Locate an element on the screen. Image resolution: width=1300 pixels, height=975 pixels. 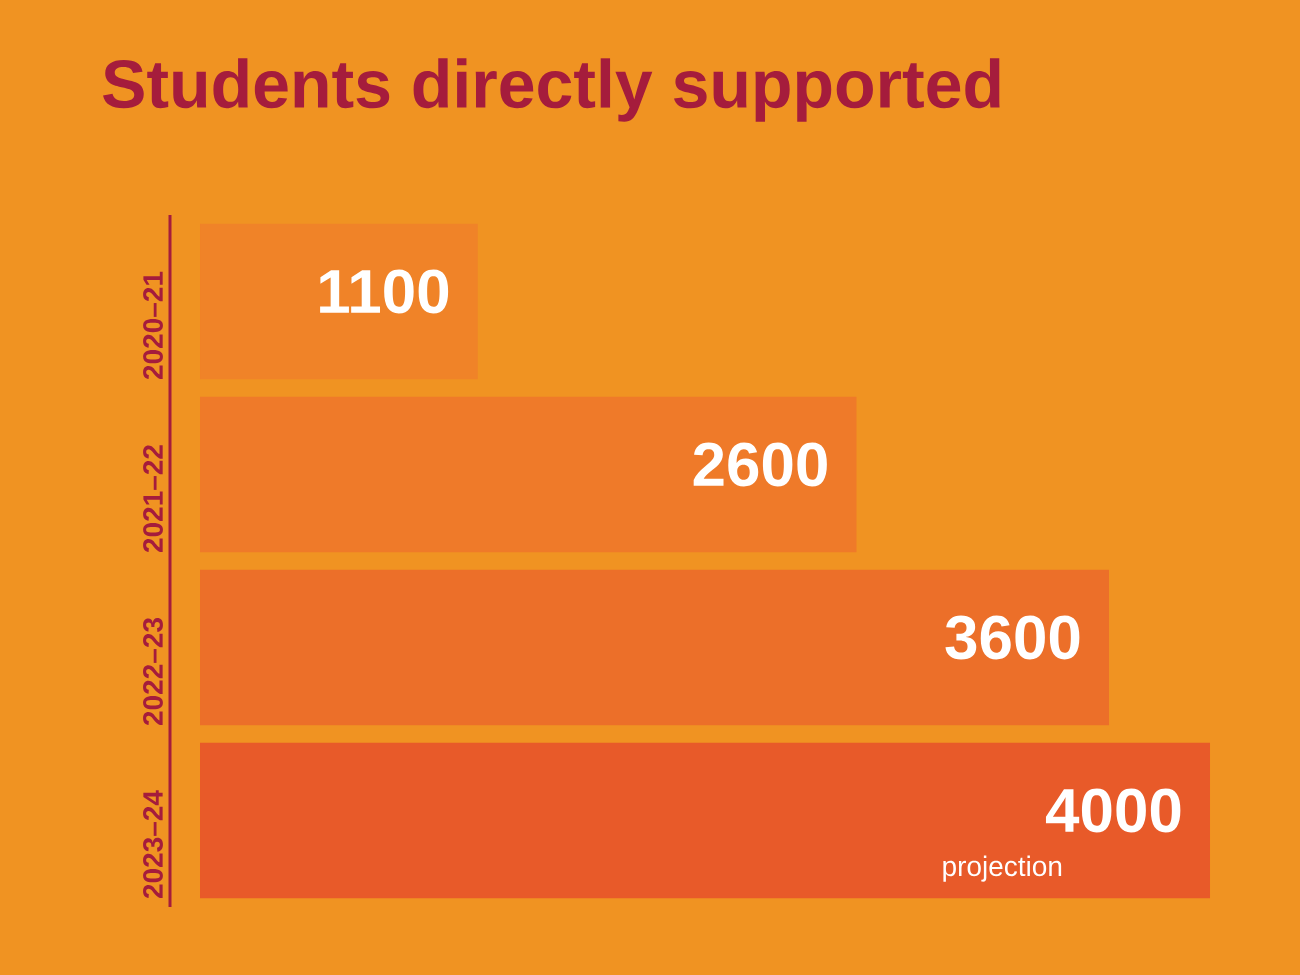
data-label: 4000 is located at coordinates (1113, 810).